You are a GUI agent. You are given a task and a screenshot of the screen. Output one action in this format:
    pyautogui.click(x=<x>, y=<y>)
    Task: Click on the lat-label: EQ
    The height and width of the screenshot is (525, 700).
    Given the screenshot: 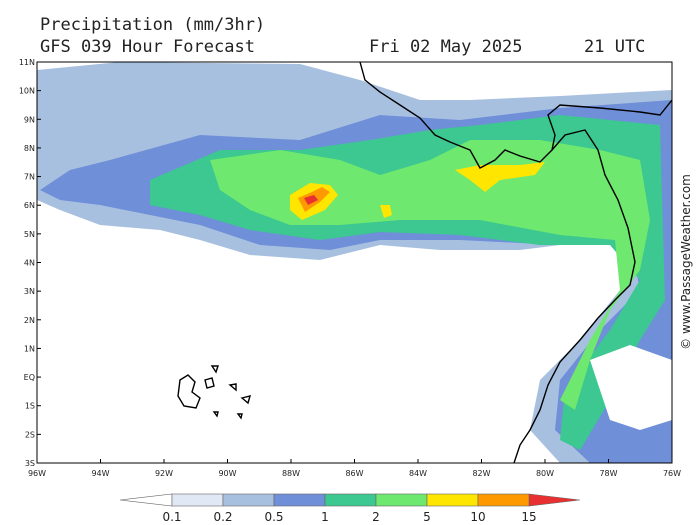 What is the action you would take?
    pyautogui.click(x=29, y=377)
    